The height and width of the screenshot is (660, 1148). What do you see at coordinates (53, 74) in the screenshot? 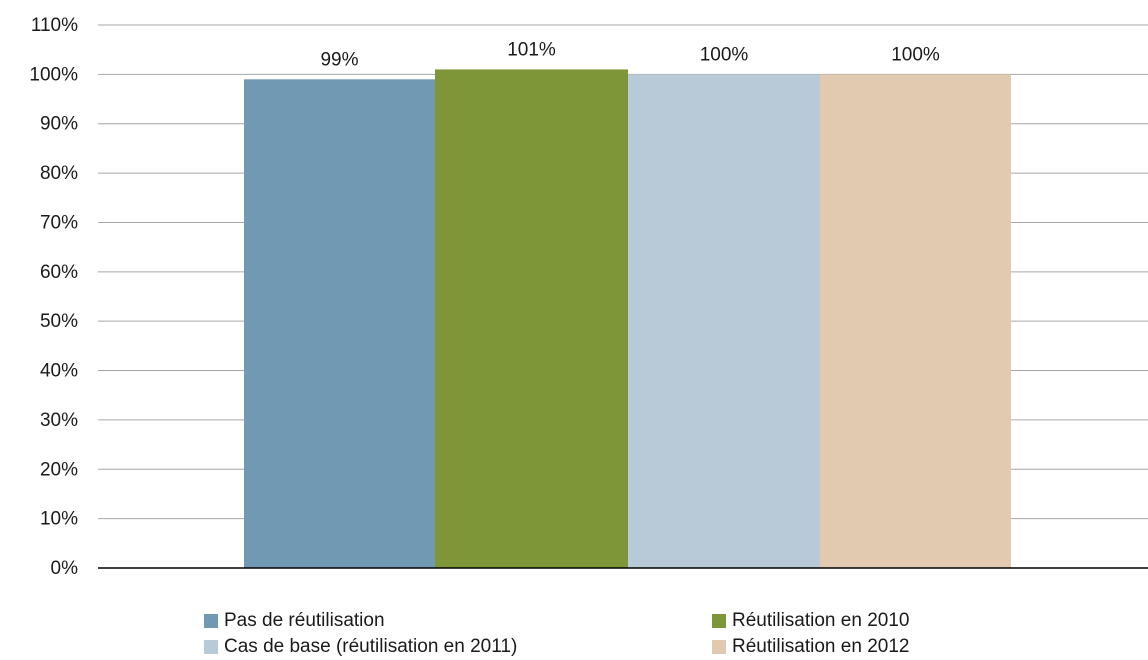
I see `y-tick-label: 100%` at bounding box center [53, 74].